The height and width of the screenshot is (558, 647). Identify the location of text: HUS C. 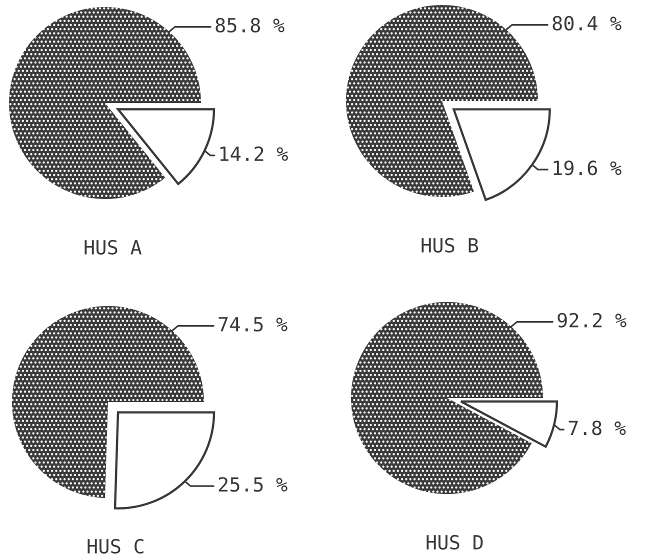
(116, 546).